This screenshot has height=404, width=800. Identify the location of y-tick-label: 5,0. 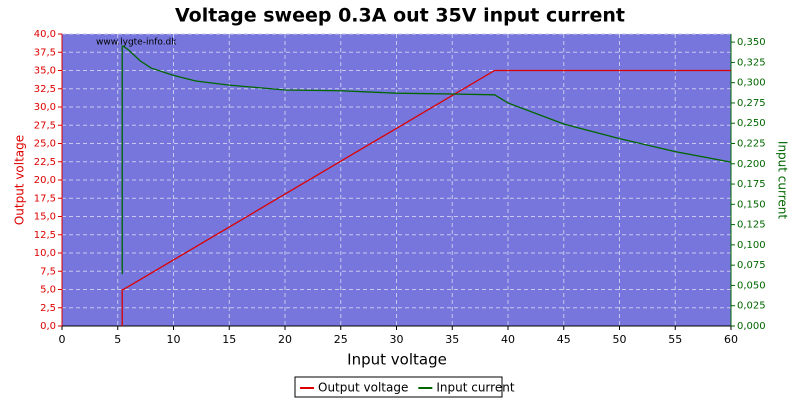
(48, 290).